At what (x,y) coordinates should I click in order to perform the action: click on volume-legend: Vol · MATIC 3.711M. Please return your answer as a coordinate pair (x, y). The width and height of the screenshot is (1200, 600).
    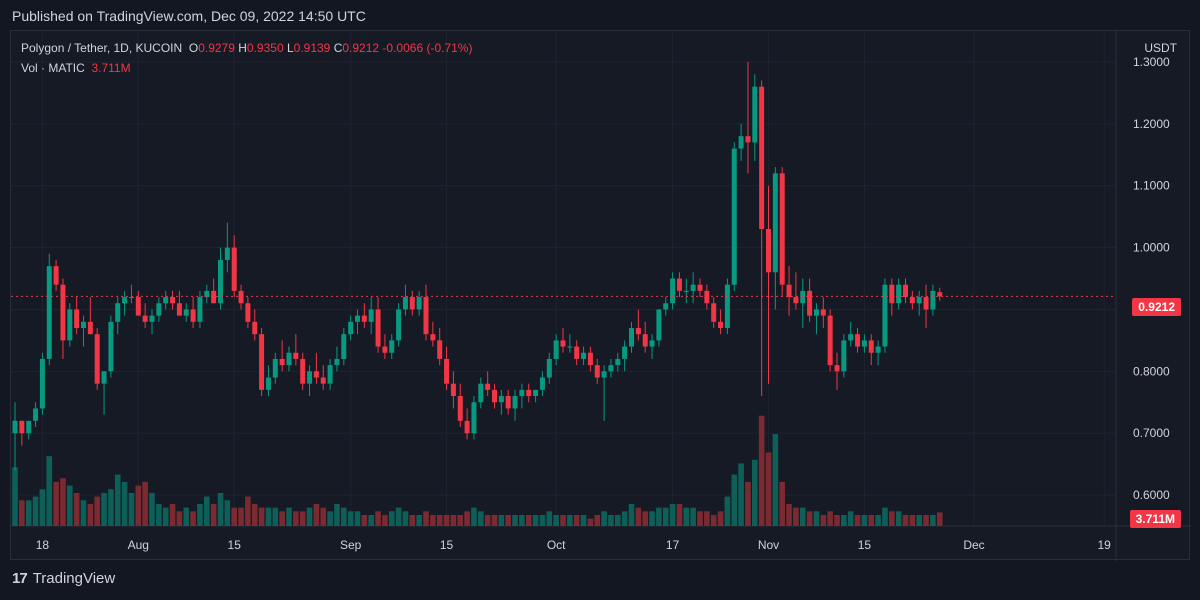
    Looking at the image, I should click on (76, 68).